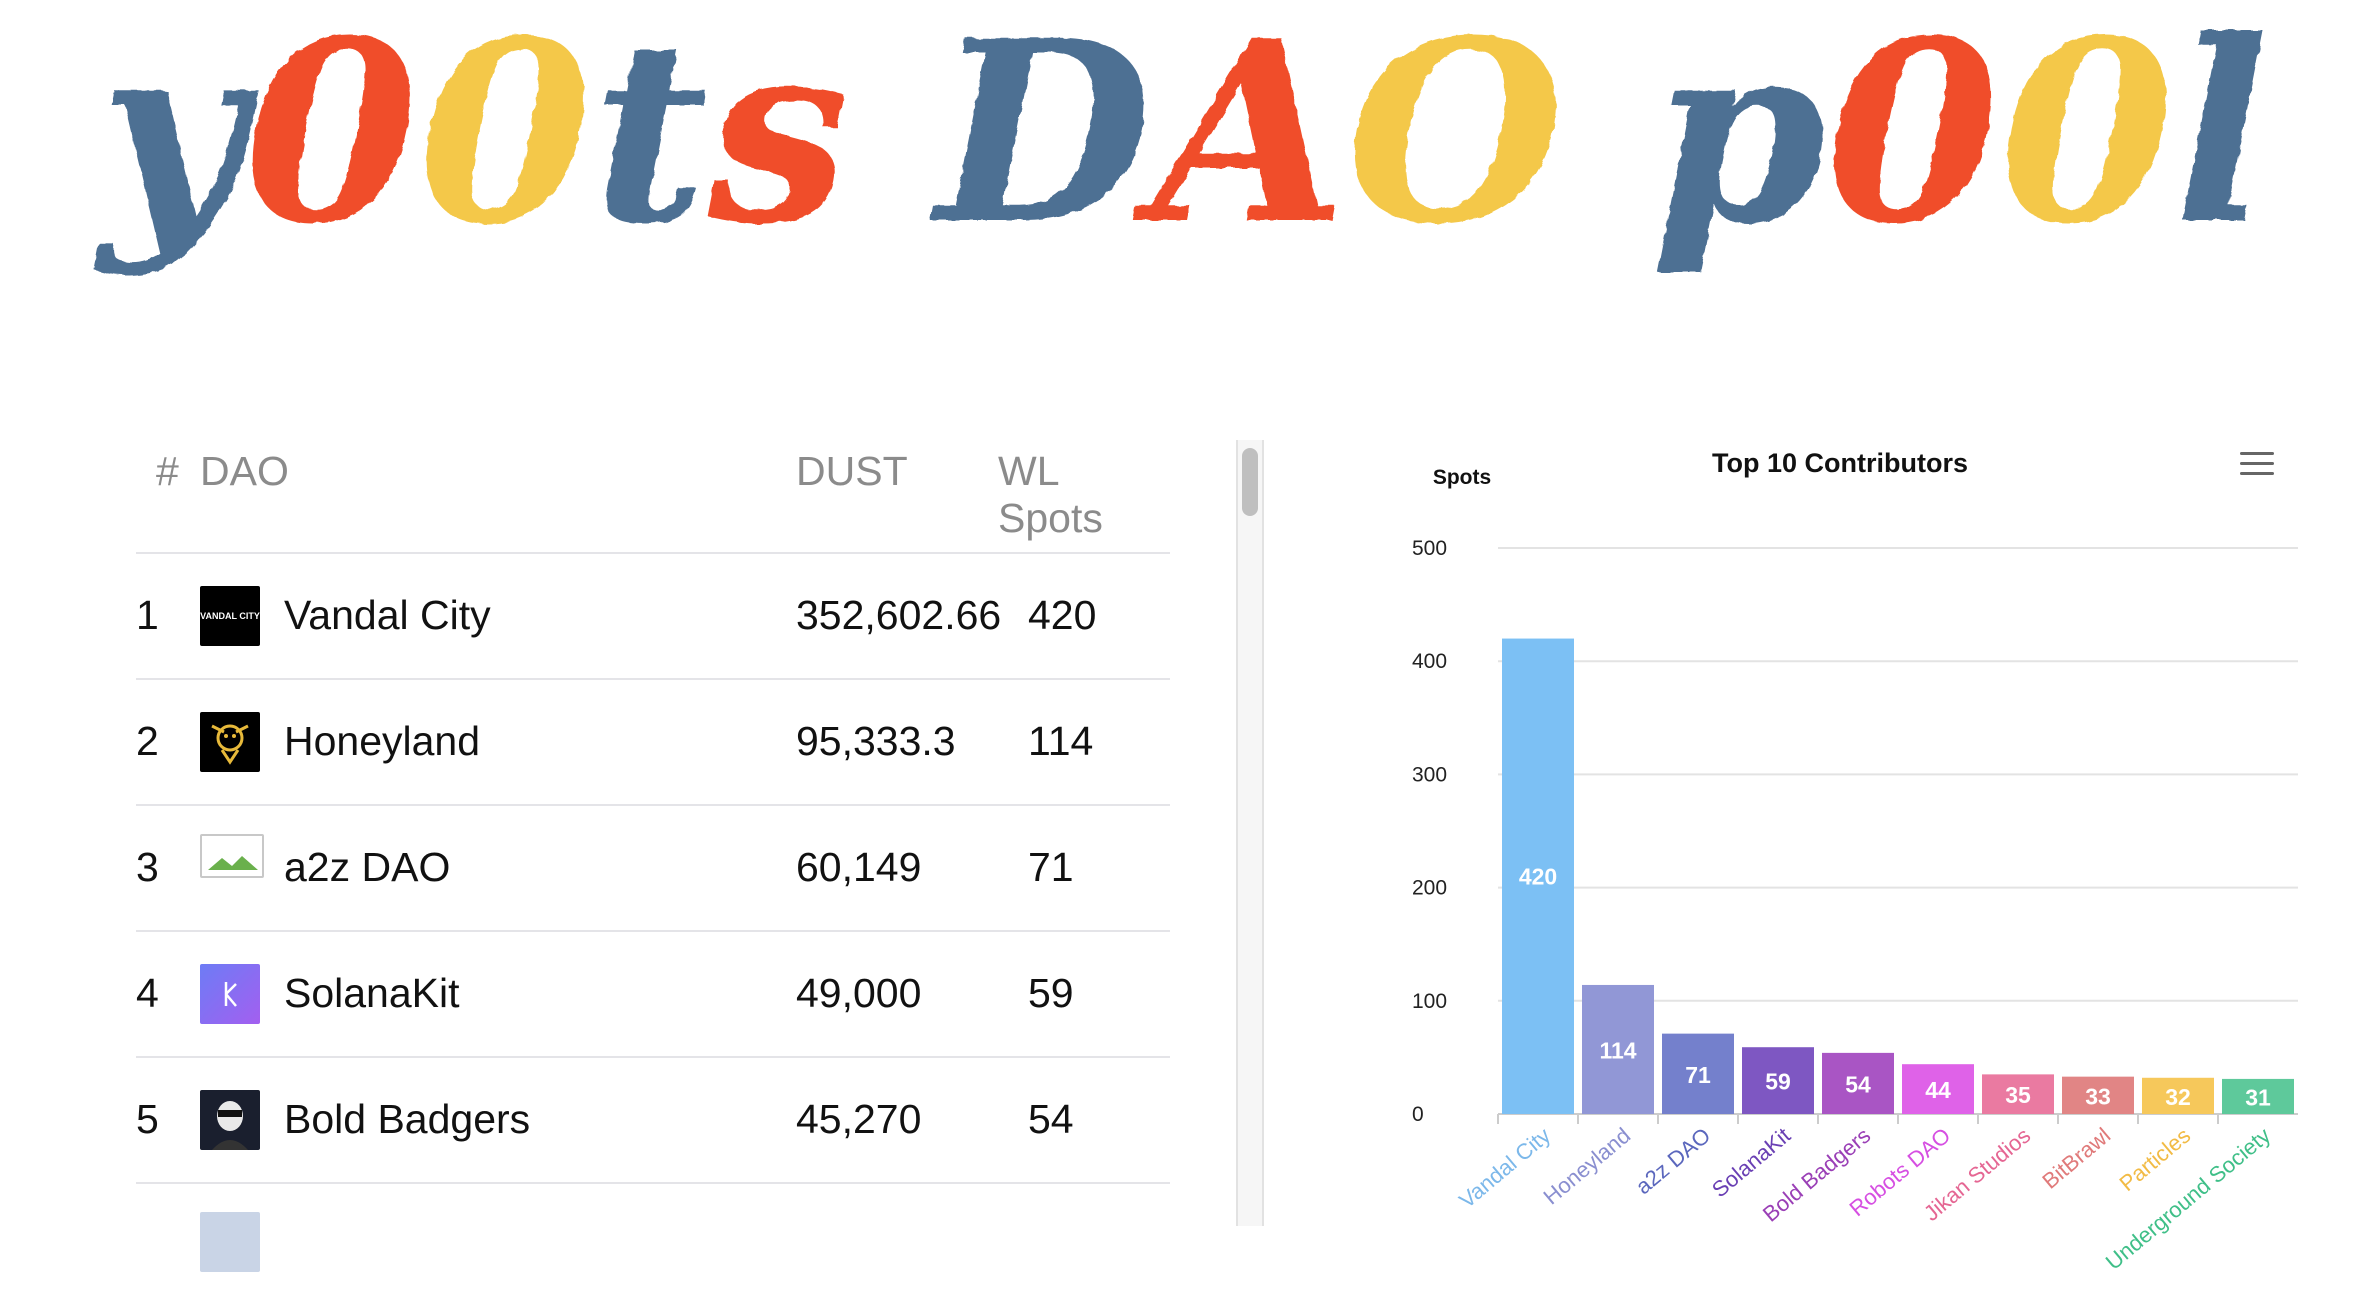  I want to click on x-tick-label: a2z DAO, so click(1673, 1161).